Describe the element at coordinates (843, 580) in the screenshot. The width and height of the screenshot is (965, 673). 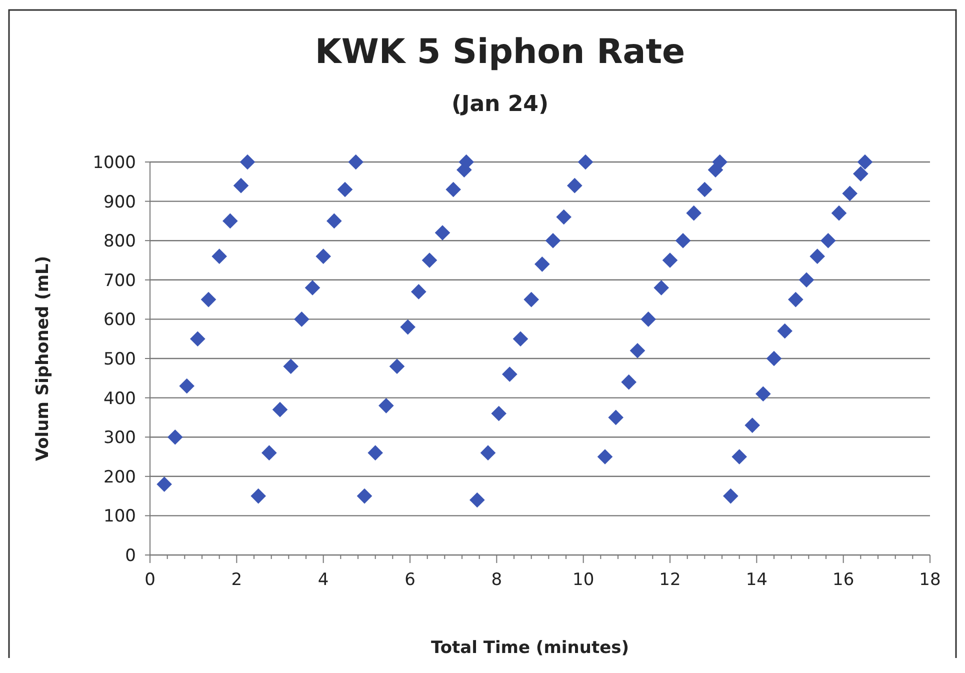
I see `x-tick-label: 16` at that location.